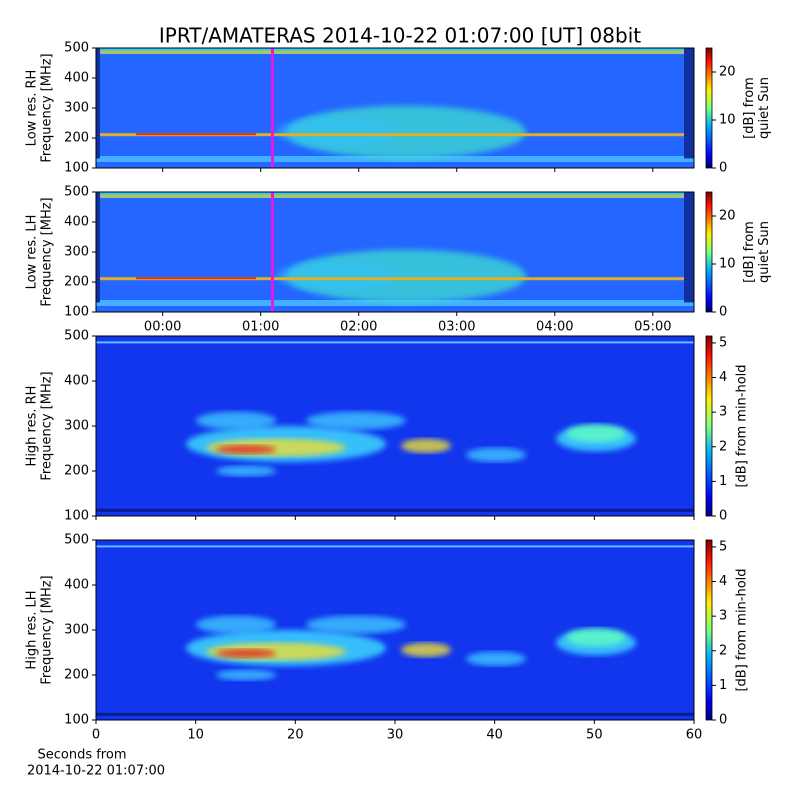  Describe the element at coordinates (32, 252) in the screenshot. I see `y-axis-label: Low res. LH` at that location.